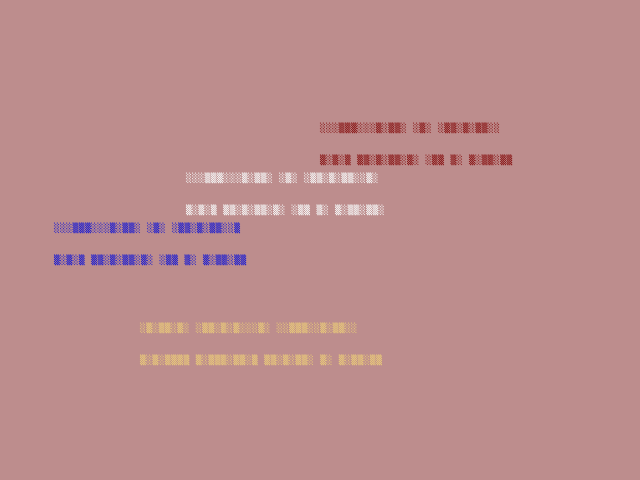  Describe the element at coordinates (285, 211) in the screenshot. I see `text-line: ▒░▒░▒ ▒▒░▒░▒▒░▒░ ░▒▒ ▒░ ▒░▒▒░▒▒░` at that location.